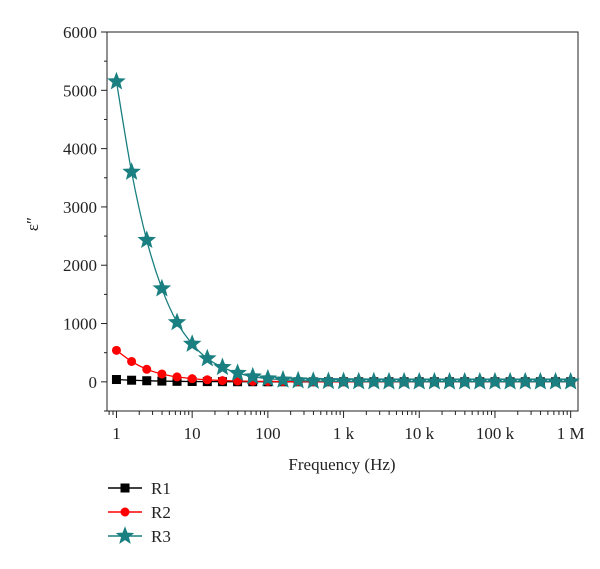 The image size is (600, 569). Describe the element at coordinates (139, 488) in the screenshot. I see `legend-item-r1: R1` at that location.